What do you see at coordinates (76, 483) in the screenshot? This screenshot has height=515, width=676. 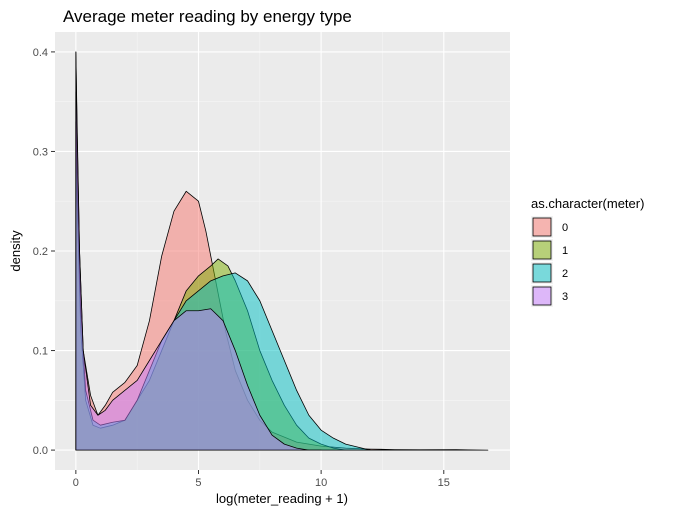 I see `x-tick-label: 0` at bounding box center [76, 483].